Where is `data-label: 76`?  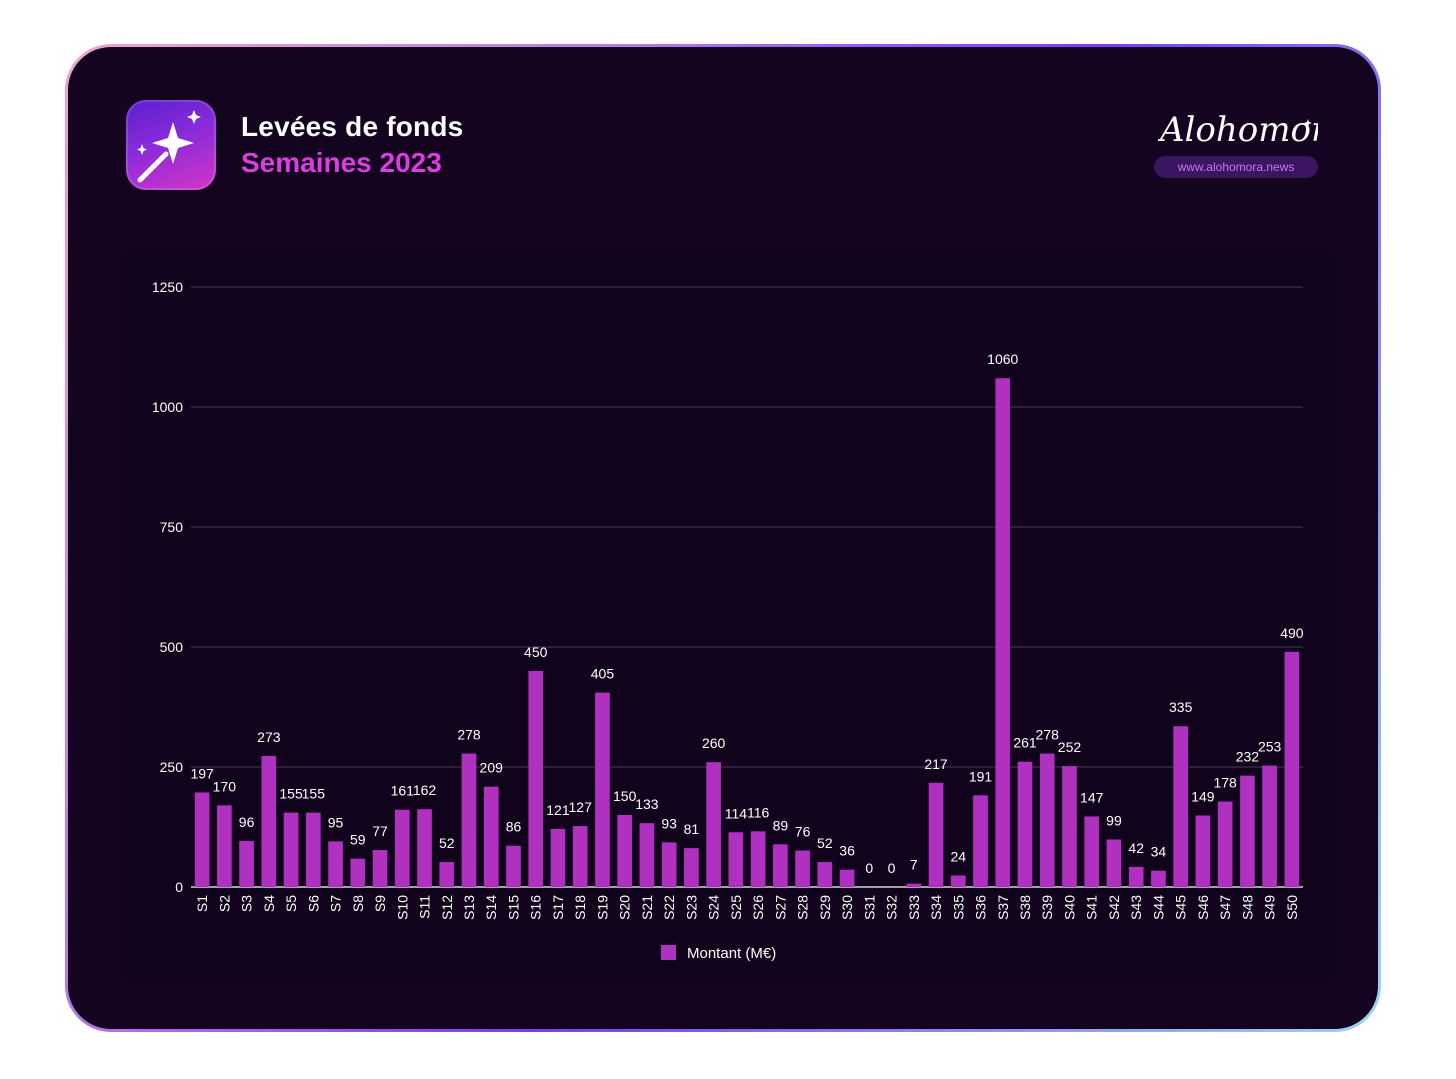
data-label: 76 is located at coordinates (803, 832).